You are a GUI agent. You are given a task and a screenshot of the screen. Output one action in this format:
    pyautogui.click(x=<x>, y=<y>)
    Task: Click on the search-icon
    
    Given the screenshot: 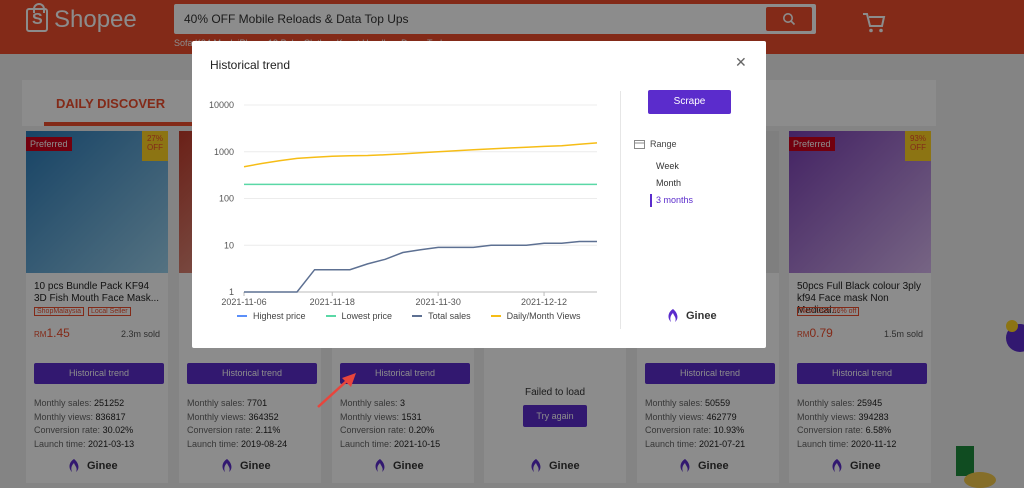 What is the action you would take?
    pyautogui.click(x=789, y=19)
    